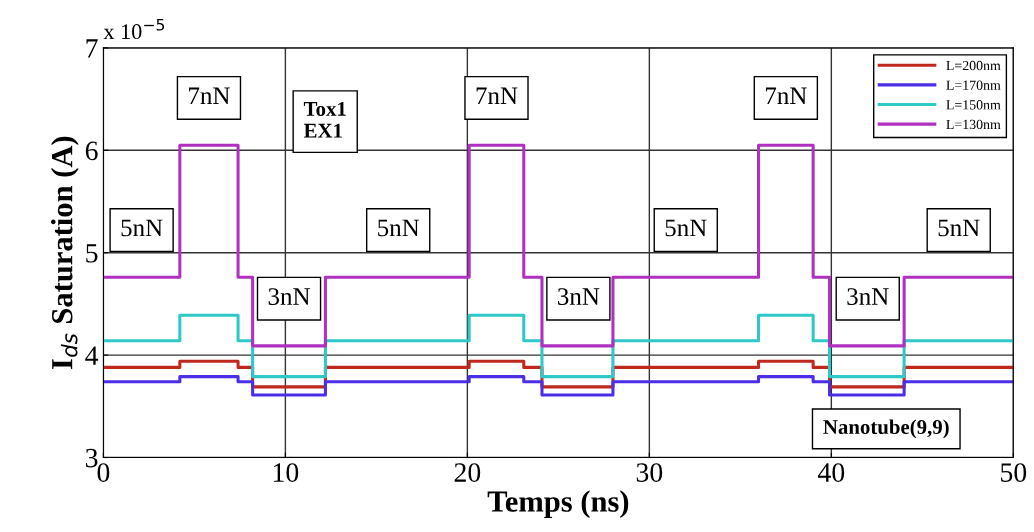 The width and height of the screenshot is (1034, 532). I want to click on x-tick-label: 30, so click(649, 472).